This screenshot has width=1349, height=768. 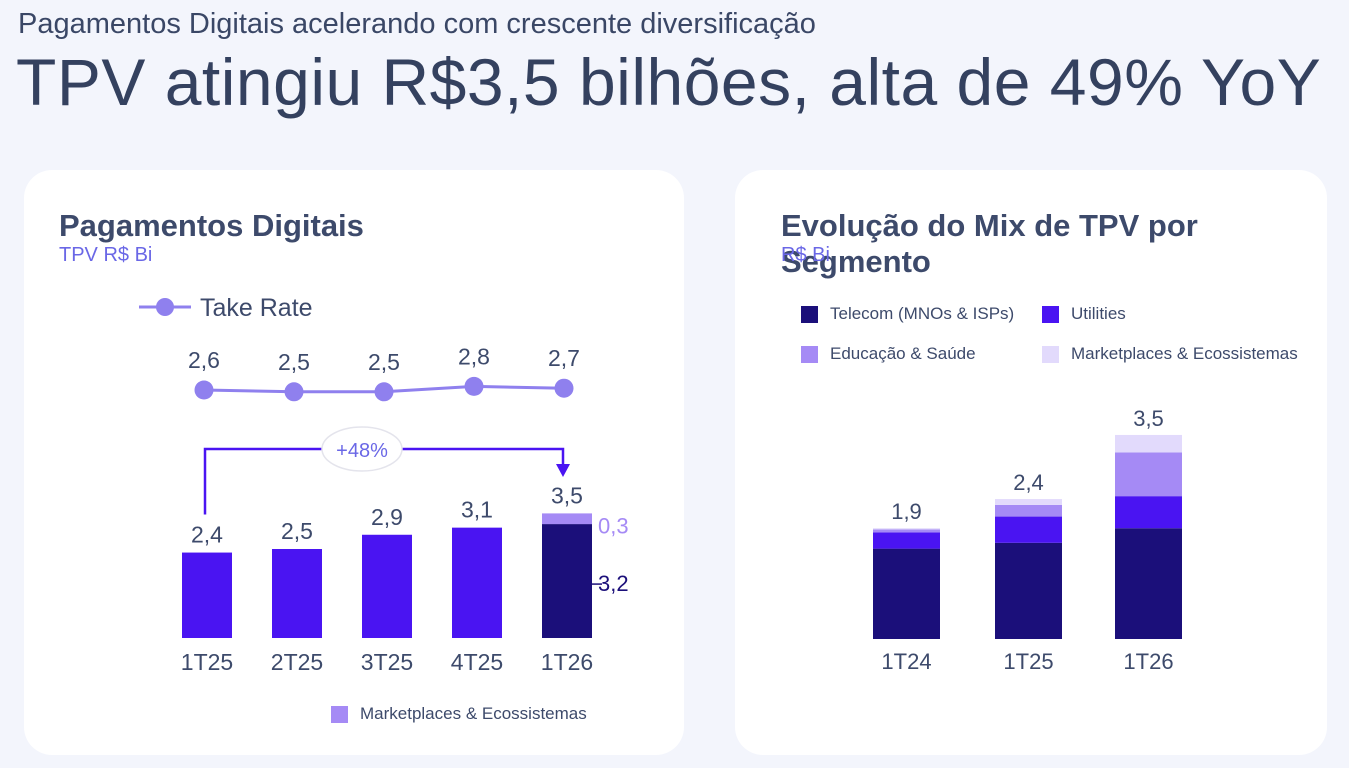 I want to click on take-rate-label: 2,6, so click(x=204, y=360).